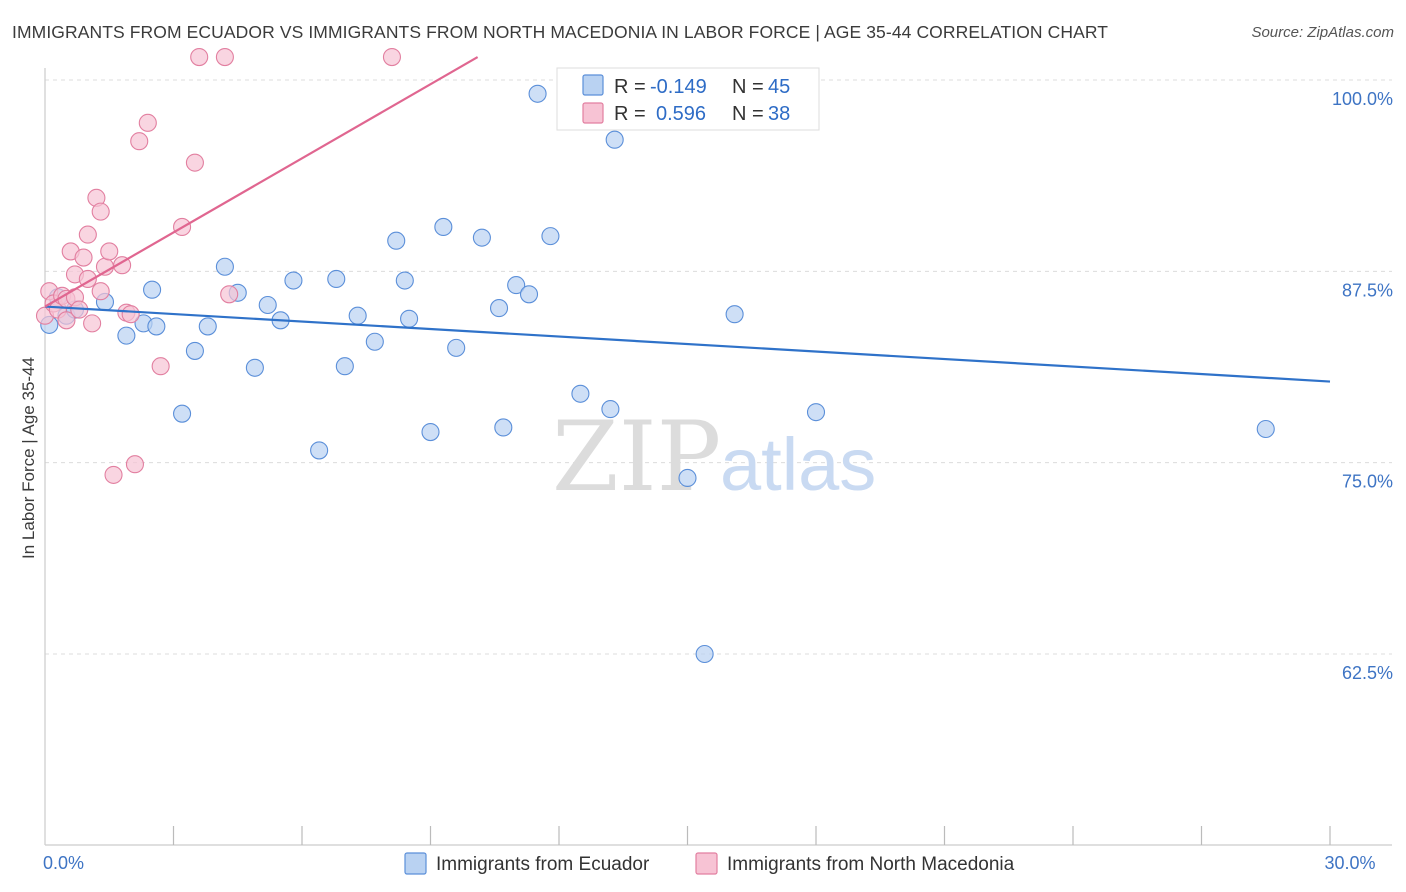 The height and width of the screenshot is (892, 1406). I want to click on source-credit: Source: ZipAtlas.com, so click(1322, 32).